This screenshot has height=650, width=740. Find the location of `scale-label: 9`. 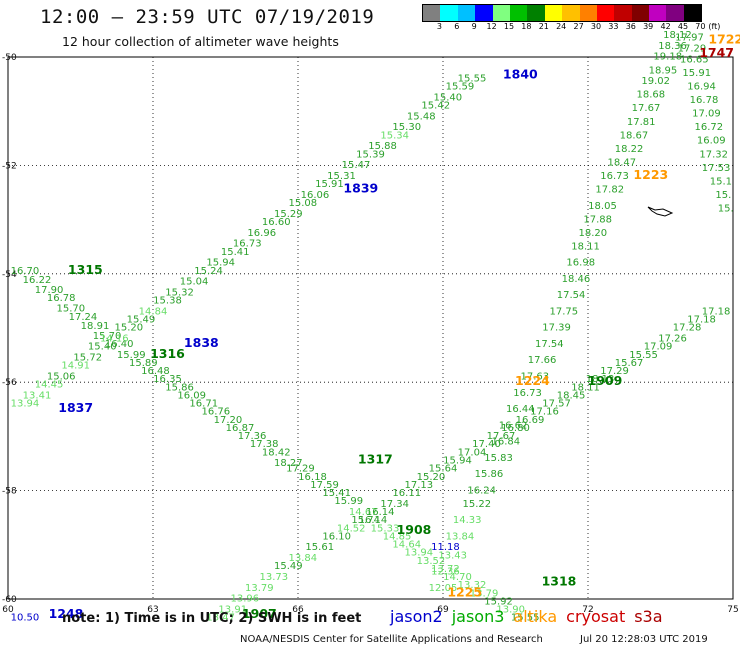

scale-label: 9 is located at coordinates (474, 26).